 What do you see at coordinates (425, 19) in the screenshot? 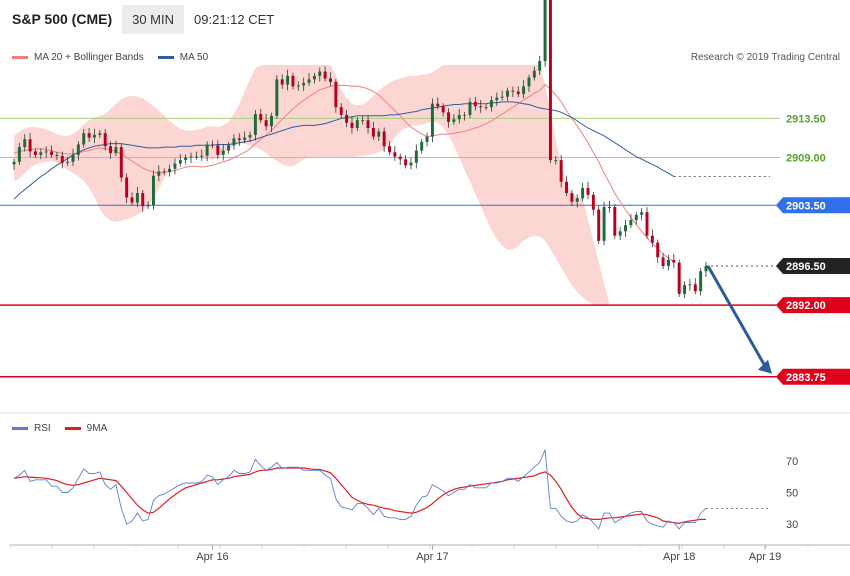
I see `chart-header: S&P 500 (CME) 30 MIN 09:21:12 CET` at bounding box center [425, 19].